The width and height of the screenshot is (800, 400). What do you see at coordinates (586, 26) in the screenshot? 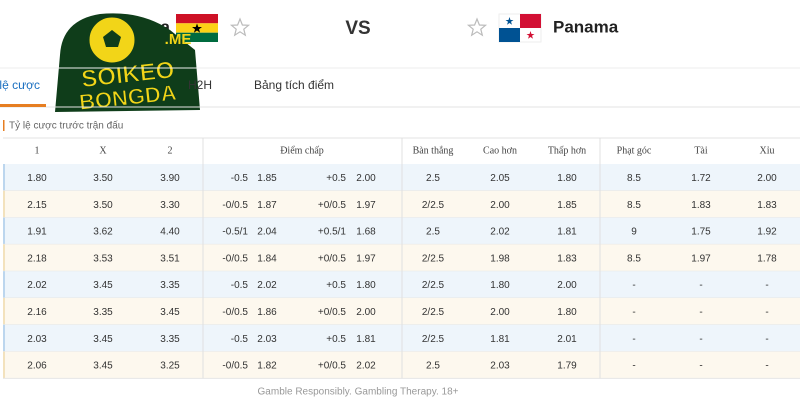
I see `away-team: Panama` at bounding box center [586, 26].